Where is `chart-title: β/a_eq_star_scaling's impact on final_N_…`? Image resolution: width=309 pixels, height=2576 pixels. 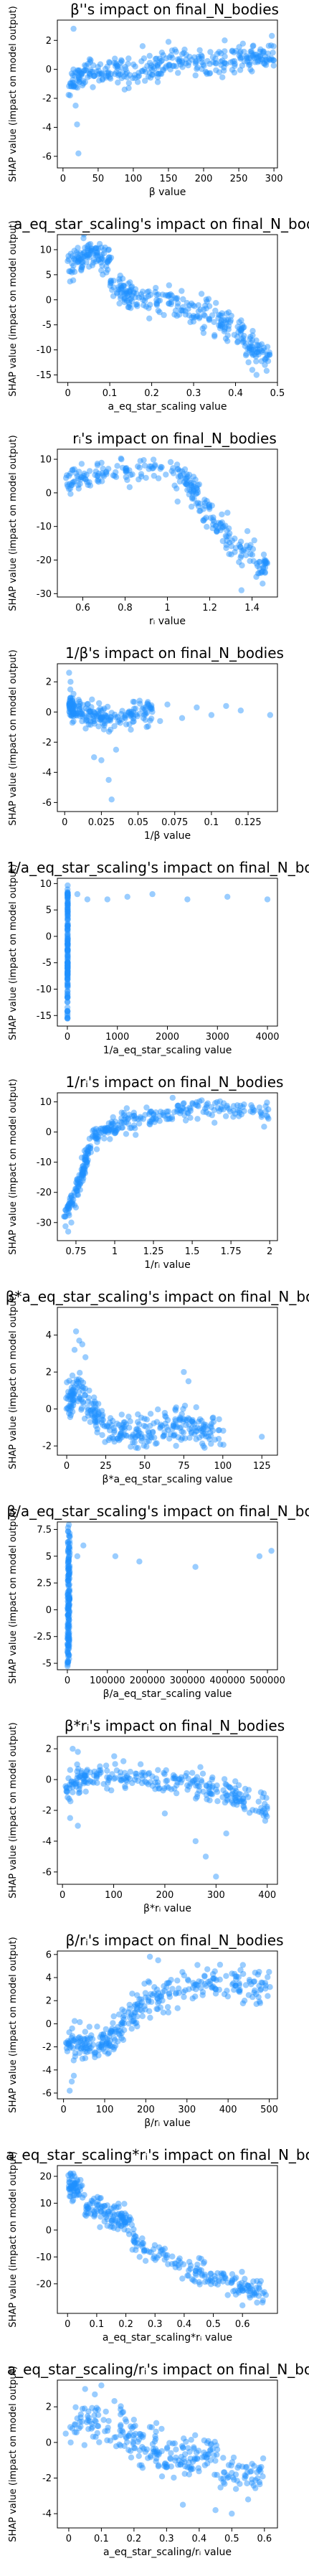 chart-title: β/a_eq_star_scaling's impact on final_N_… is located at coordinates (157, 1511).